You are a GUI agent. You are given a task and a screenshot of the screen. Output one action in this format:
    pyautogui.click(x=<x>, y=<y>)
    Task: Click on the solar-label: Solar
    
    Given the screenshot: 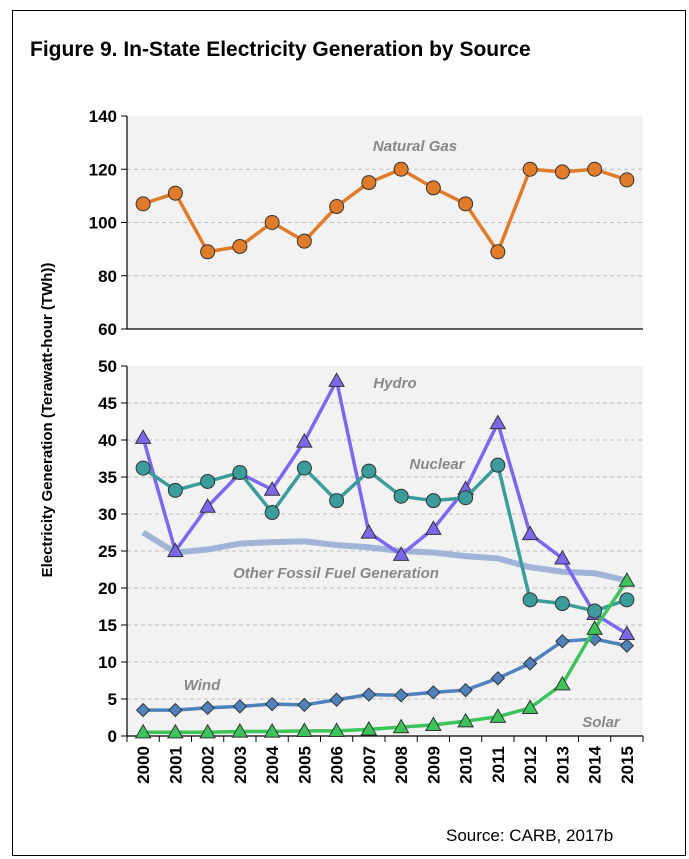 What is the action you would take?
    pyautogui.click(x=601, y=722)
    